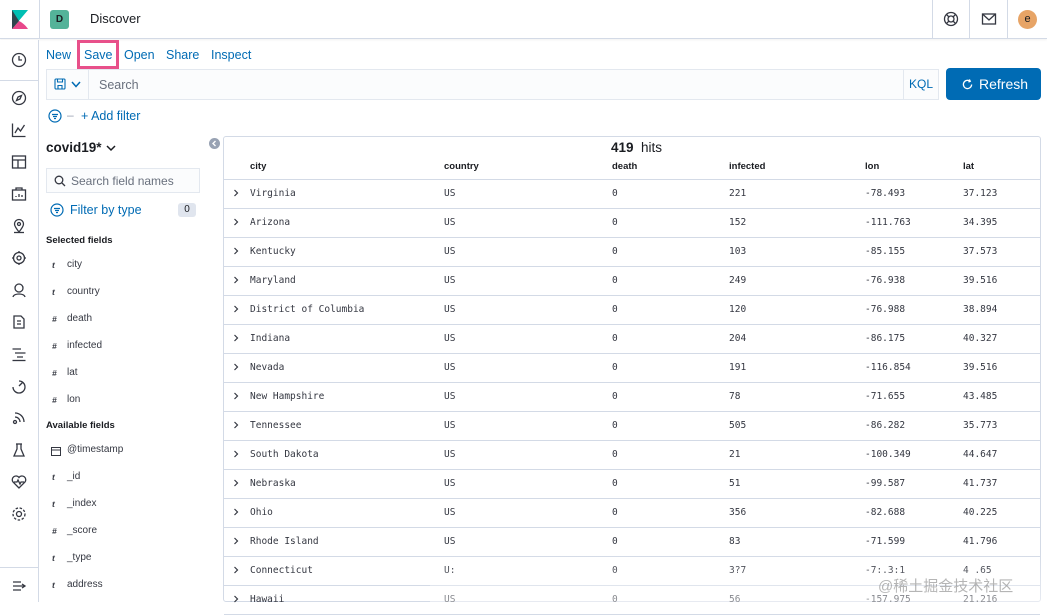 The image size is (1047, 615). I want to click on monitoring-heart-icon, so click(19, 482).